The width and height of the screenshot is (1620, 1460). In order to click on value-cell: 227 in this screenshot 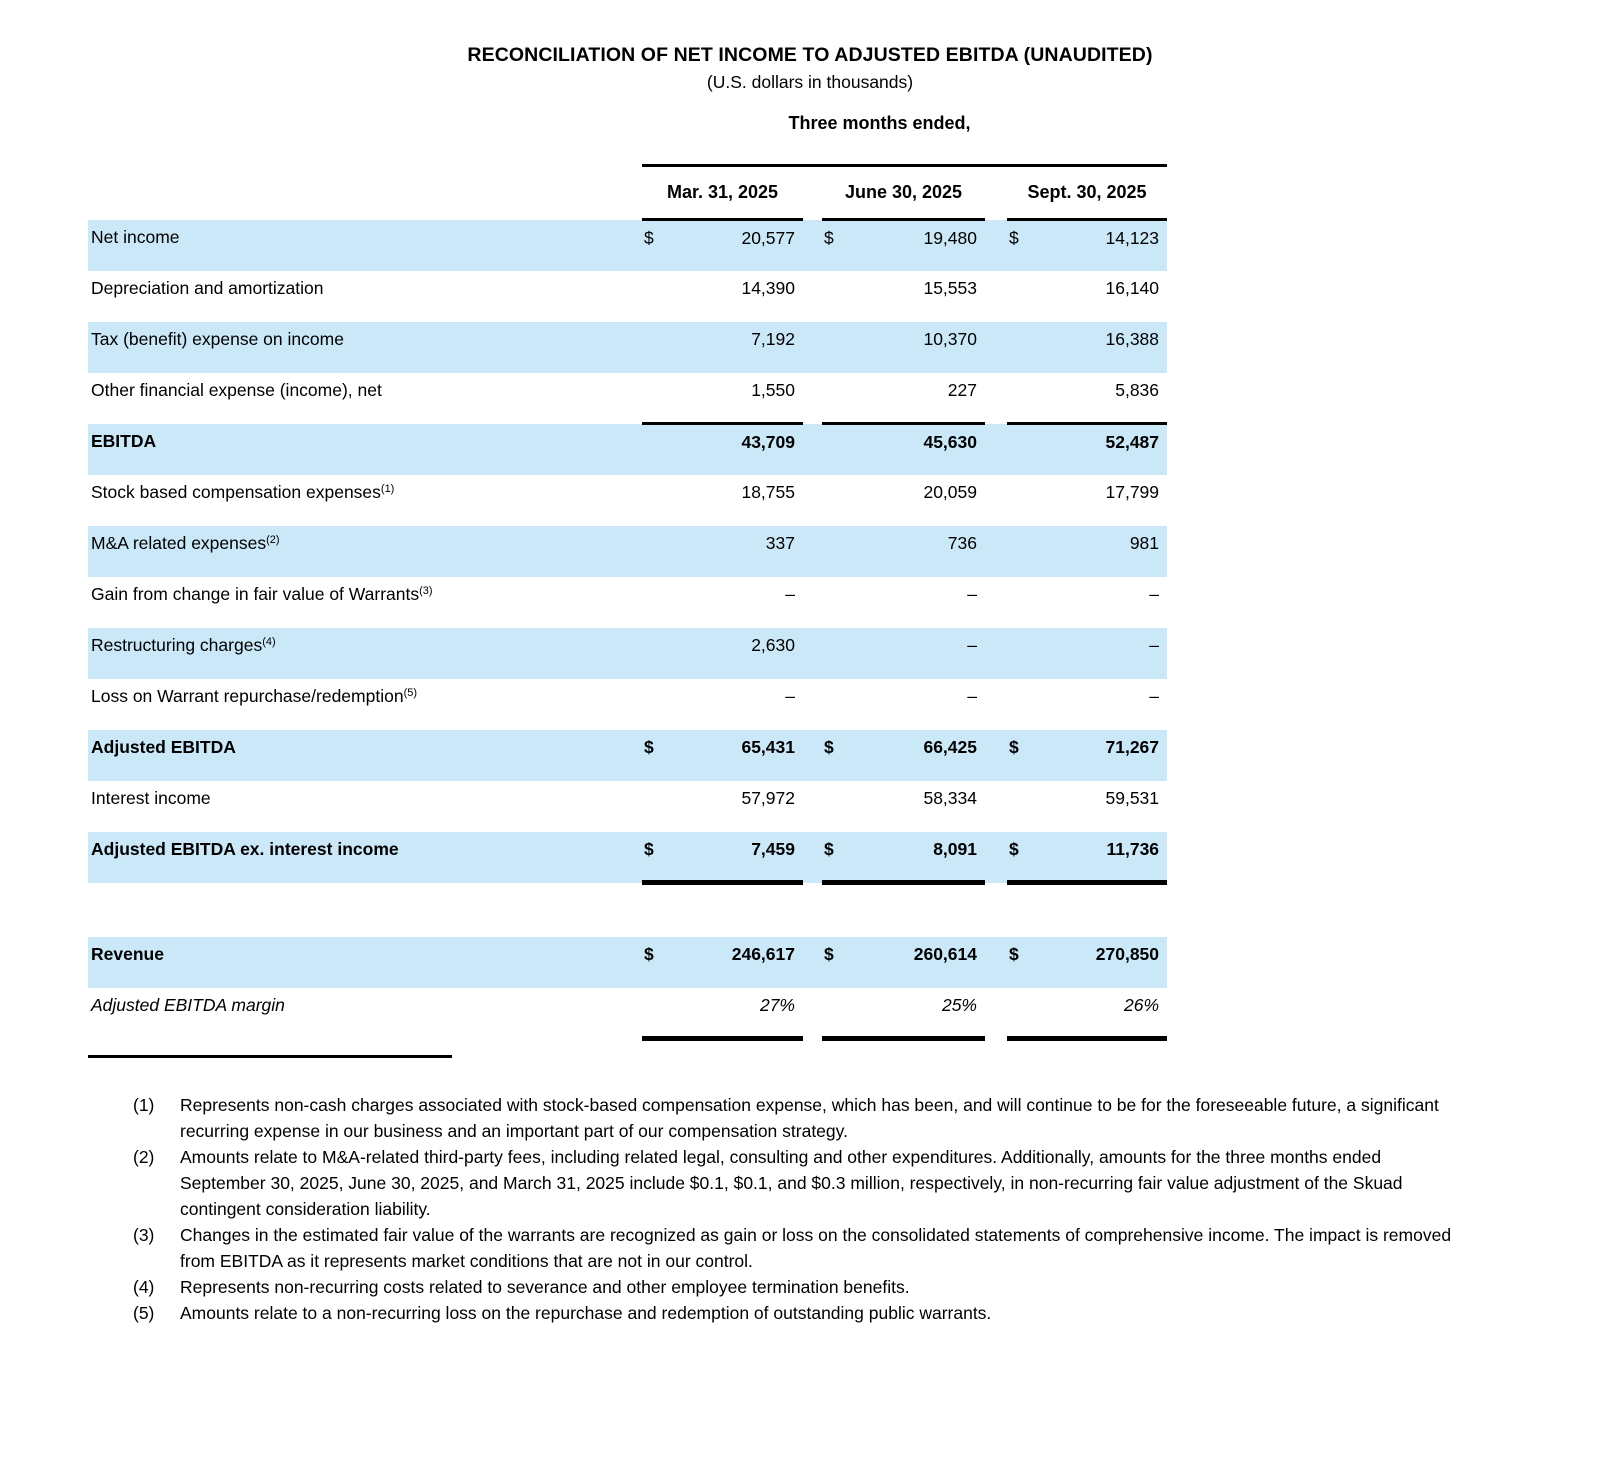, I will do `click(962, 389)`.